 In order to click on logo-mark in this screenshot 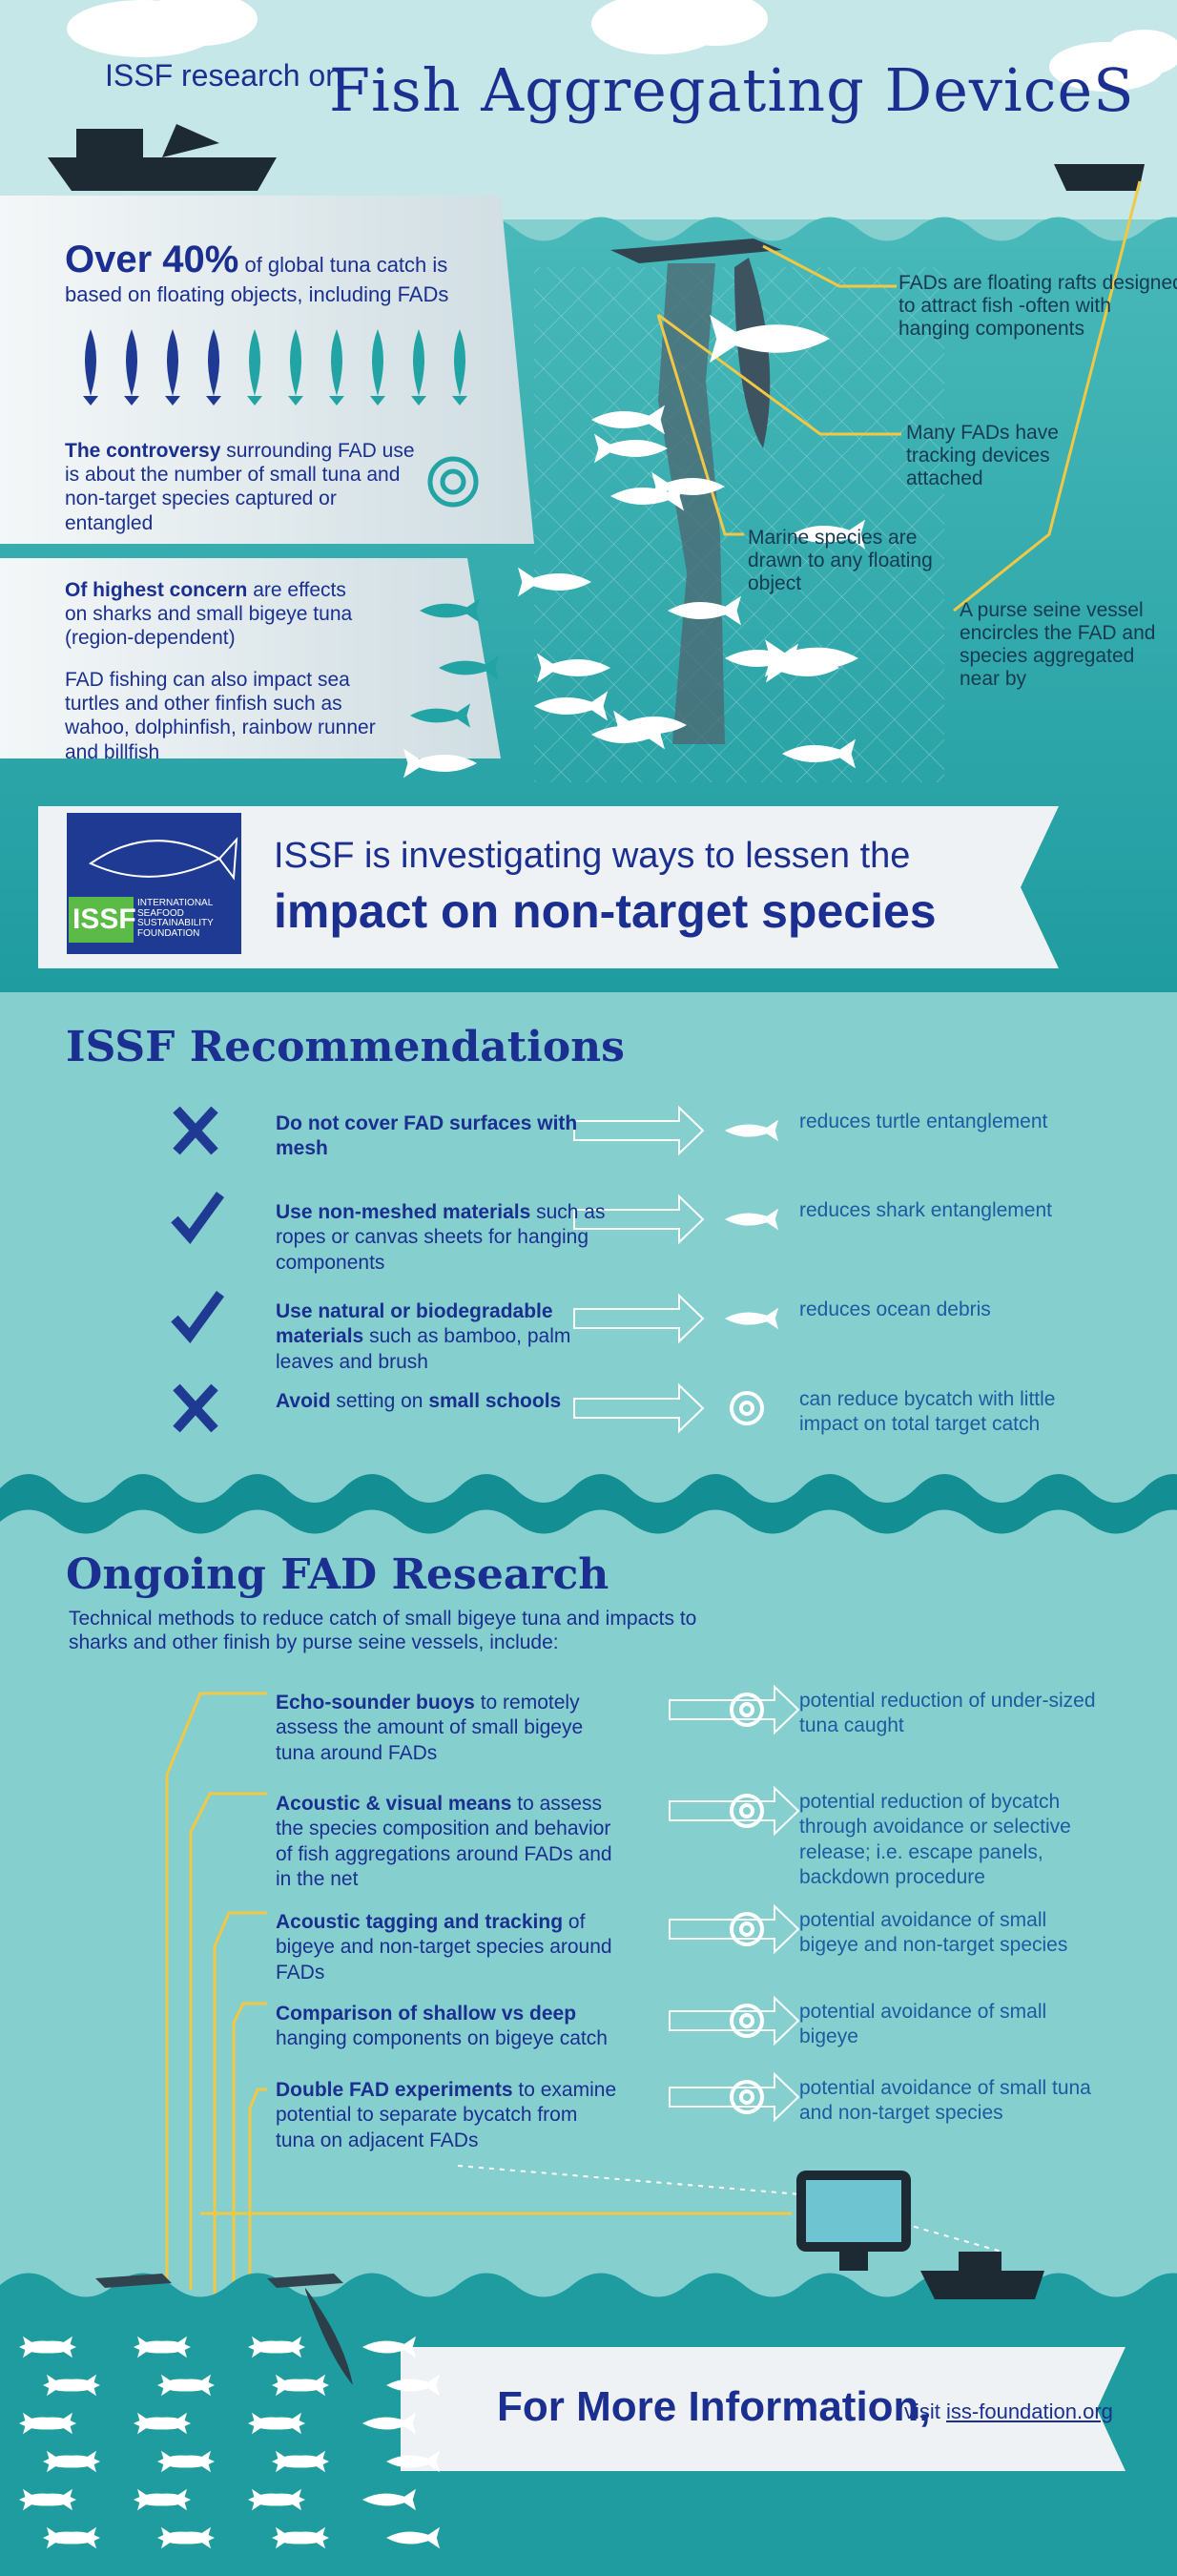, I will do `click(101, 920)`.